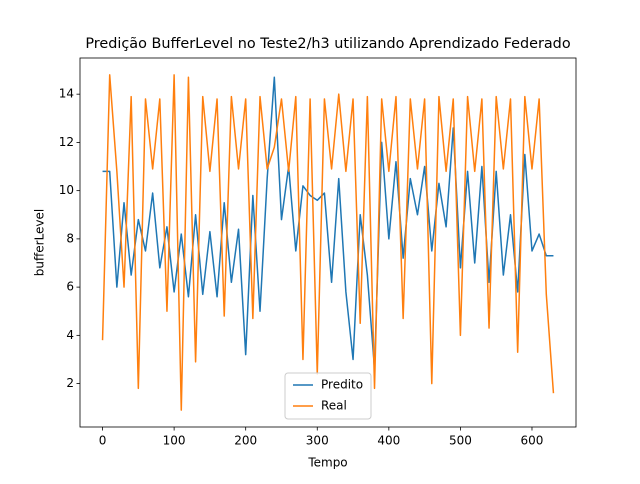 The height and width of the screenshot is (484, 640). Describe the element at coordinates (334, 406) in the screenshot. I see `legend-label: Real` at that location.